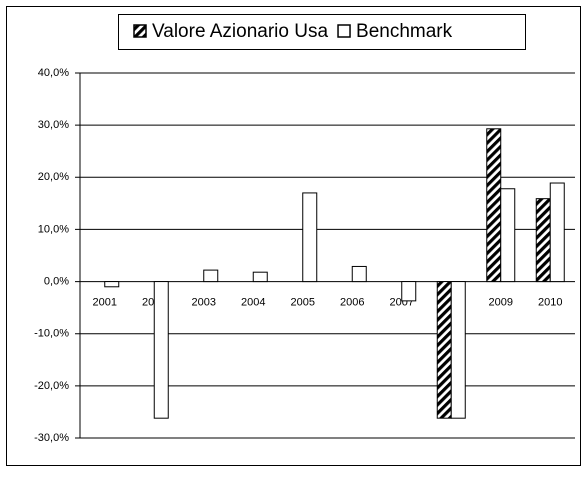  Describe the element at coordinates (404, 31) in the screenshot. I see `legend-label: Benchmark` at that location.